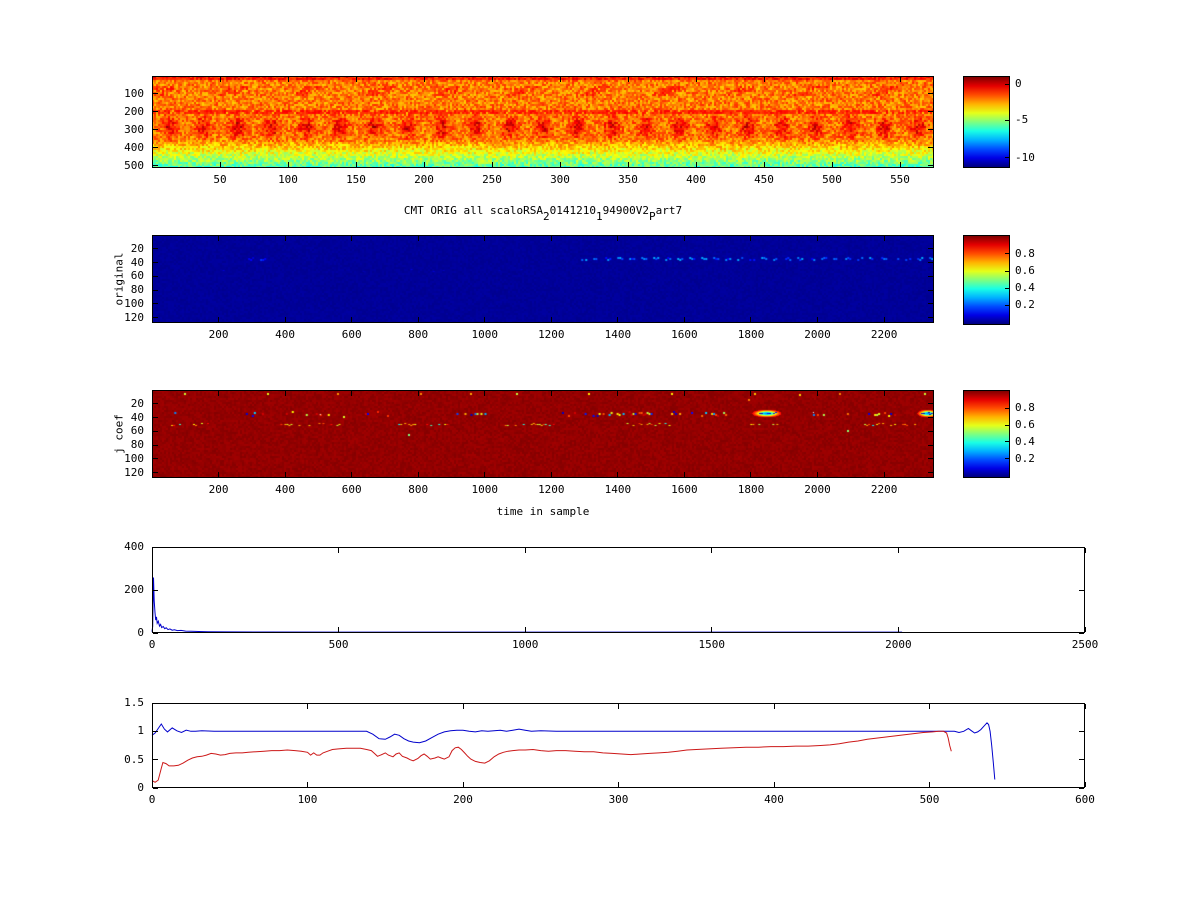  I want to click on x-tick-label: 800, so click(418, 489).